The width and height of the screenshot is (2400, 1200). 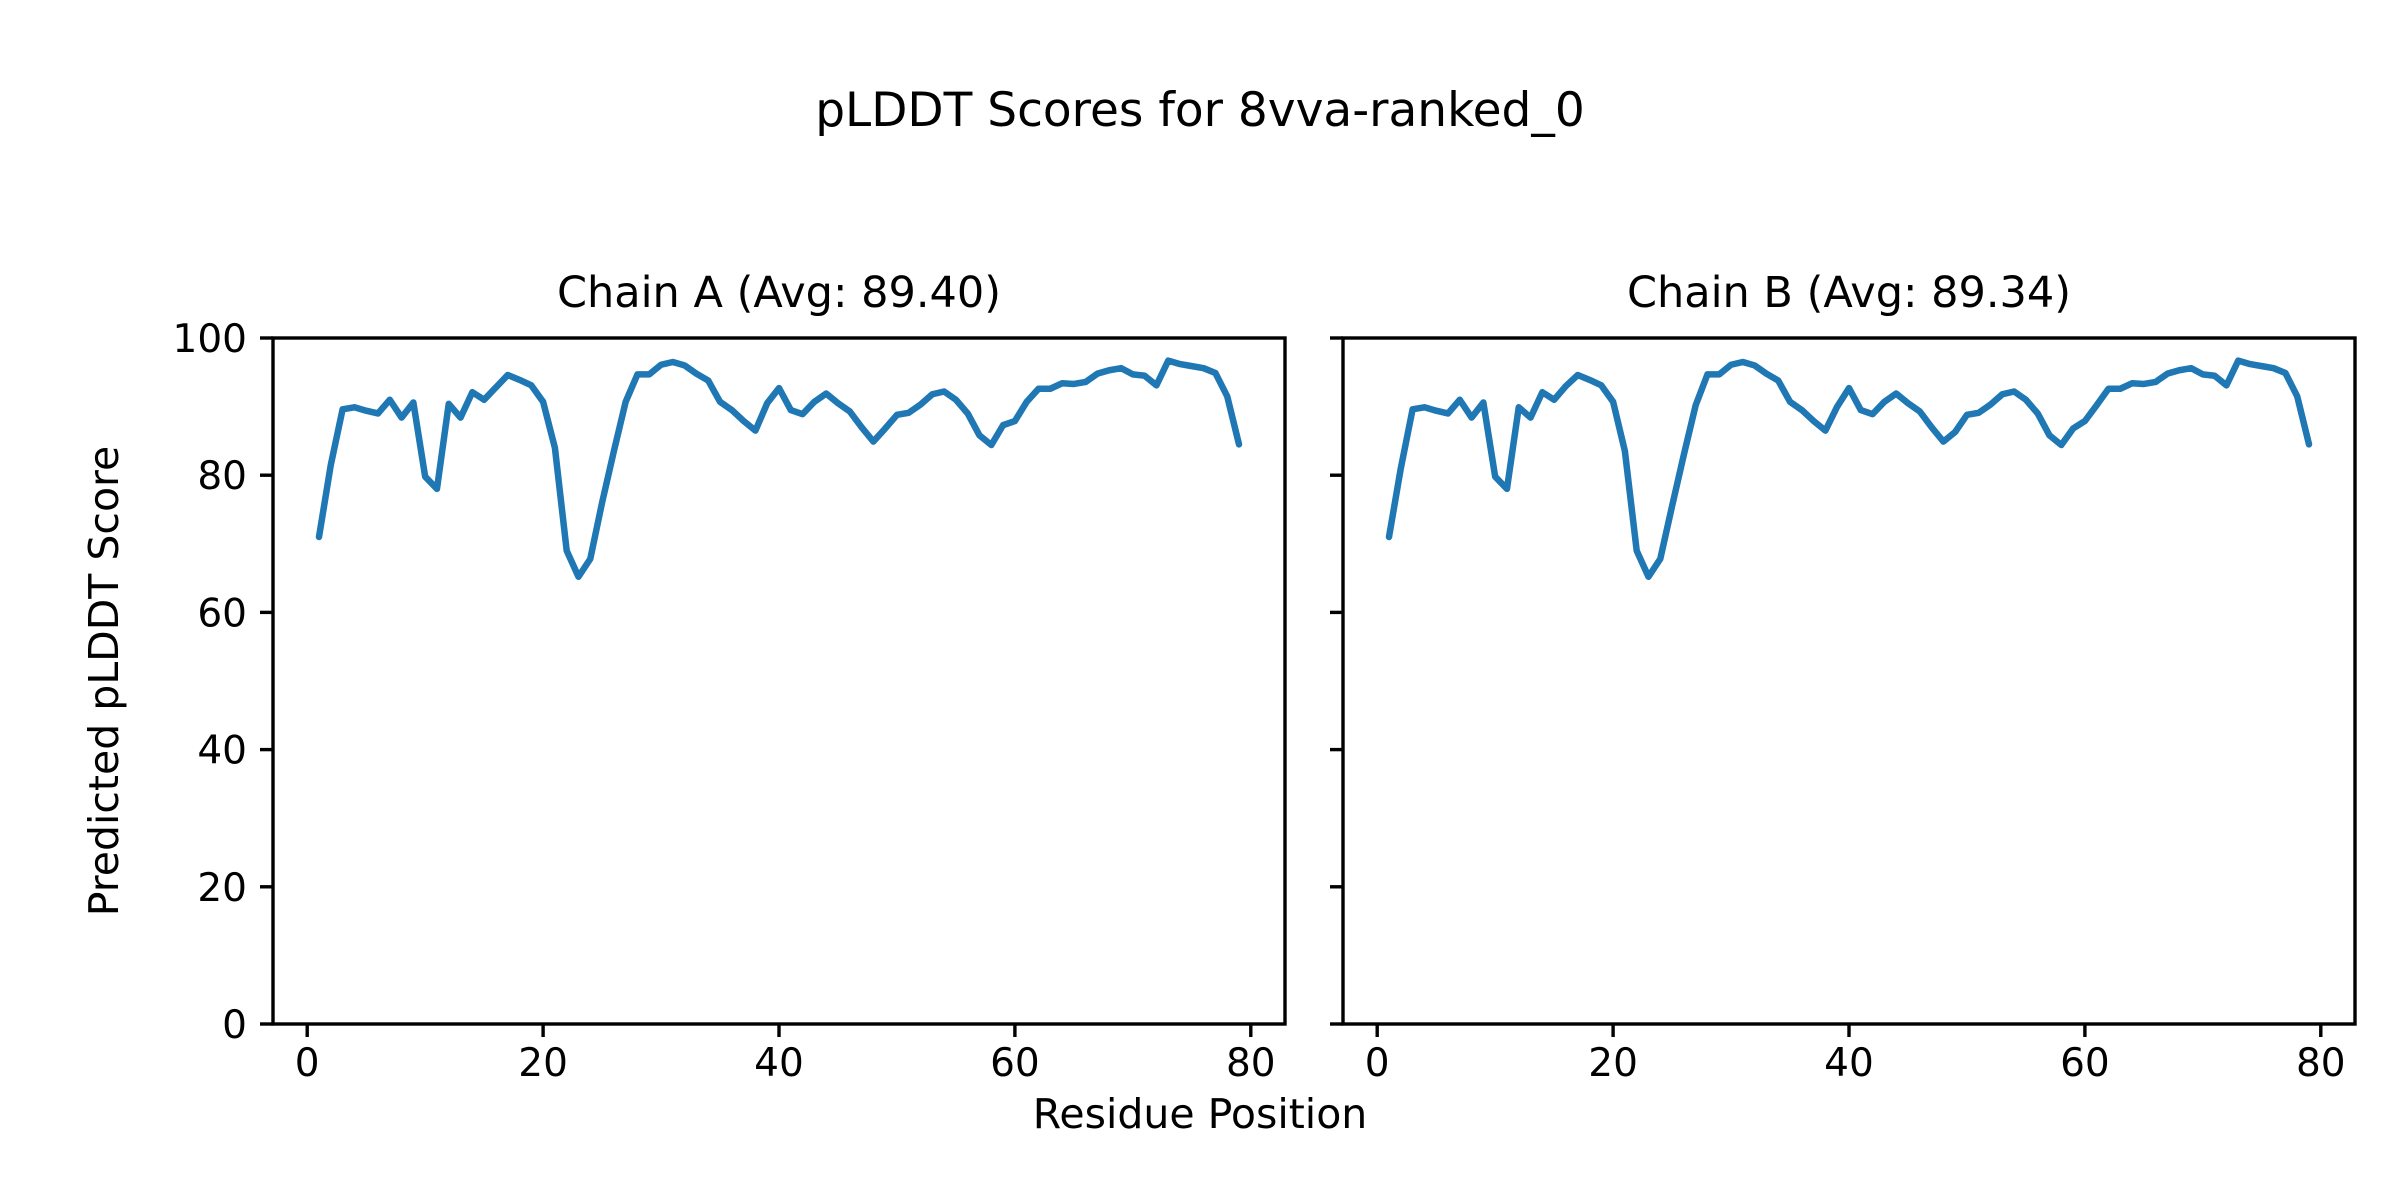 What do you see at coordinates (779, 1063) in the screenshot?
I see `chain-a-xtick-label: 40` at bounding box center [779, 1063].